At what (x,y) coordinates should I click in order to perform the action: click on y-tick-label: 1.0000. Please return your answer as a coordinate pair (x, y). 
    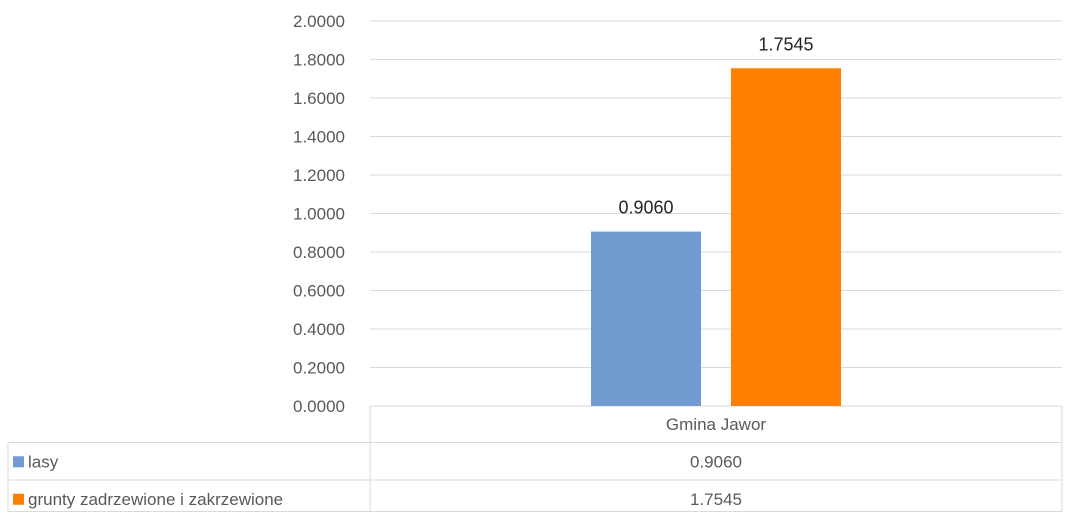
    Looking at the image, I should click on (319, 214).